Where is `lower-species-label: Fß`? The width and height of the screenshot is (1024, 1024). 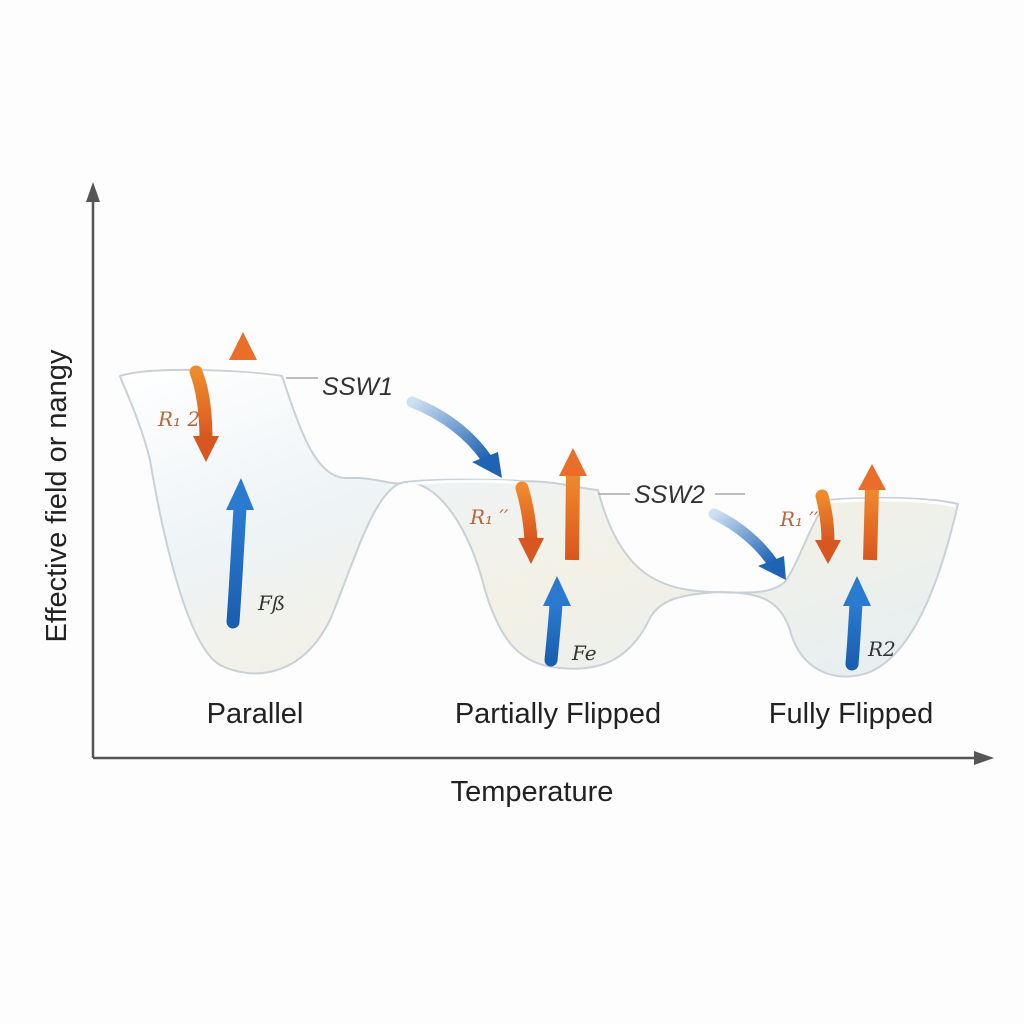 lower-species-label: Fß is located at coordinates (271, 603).